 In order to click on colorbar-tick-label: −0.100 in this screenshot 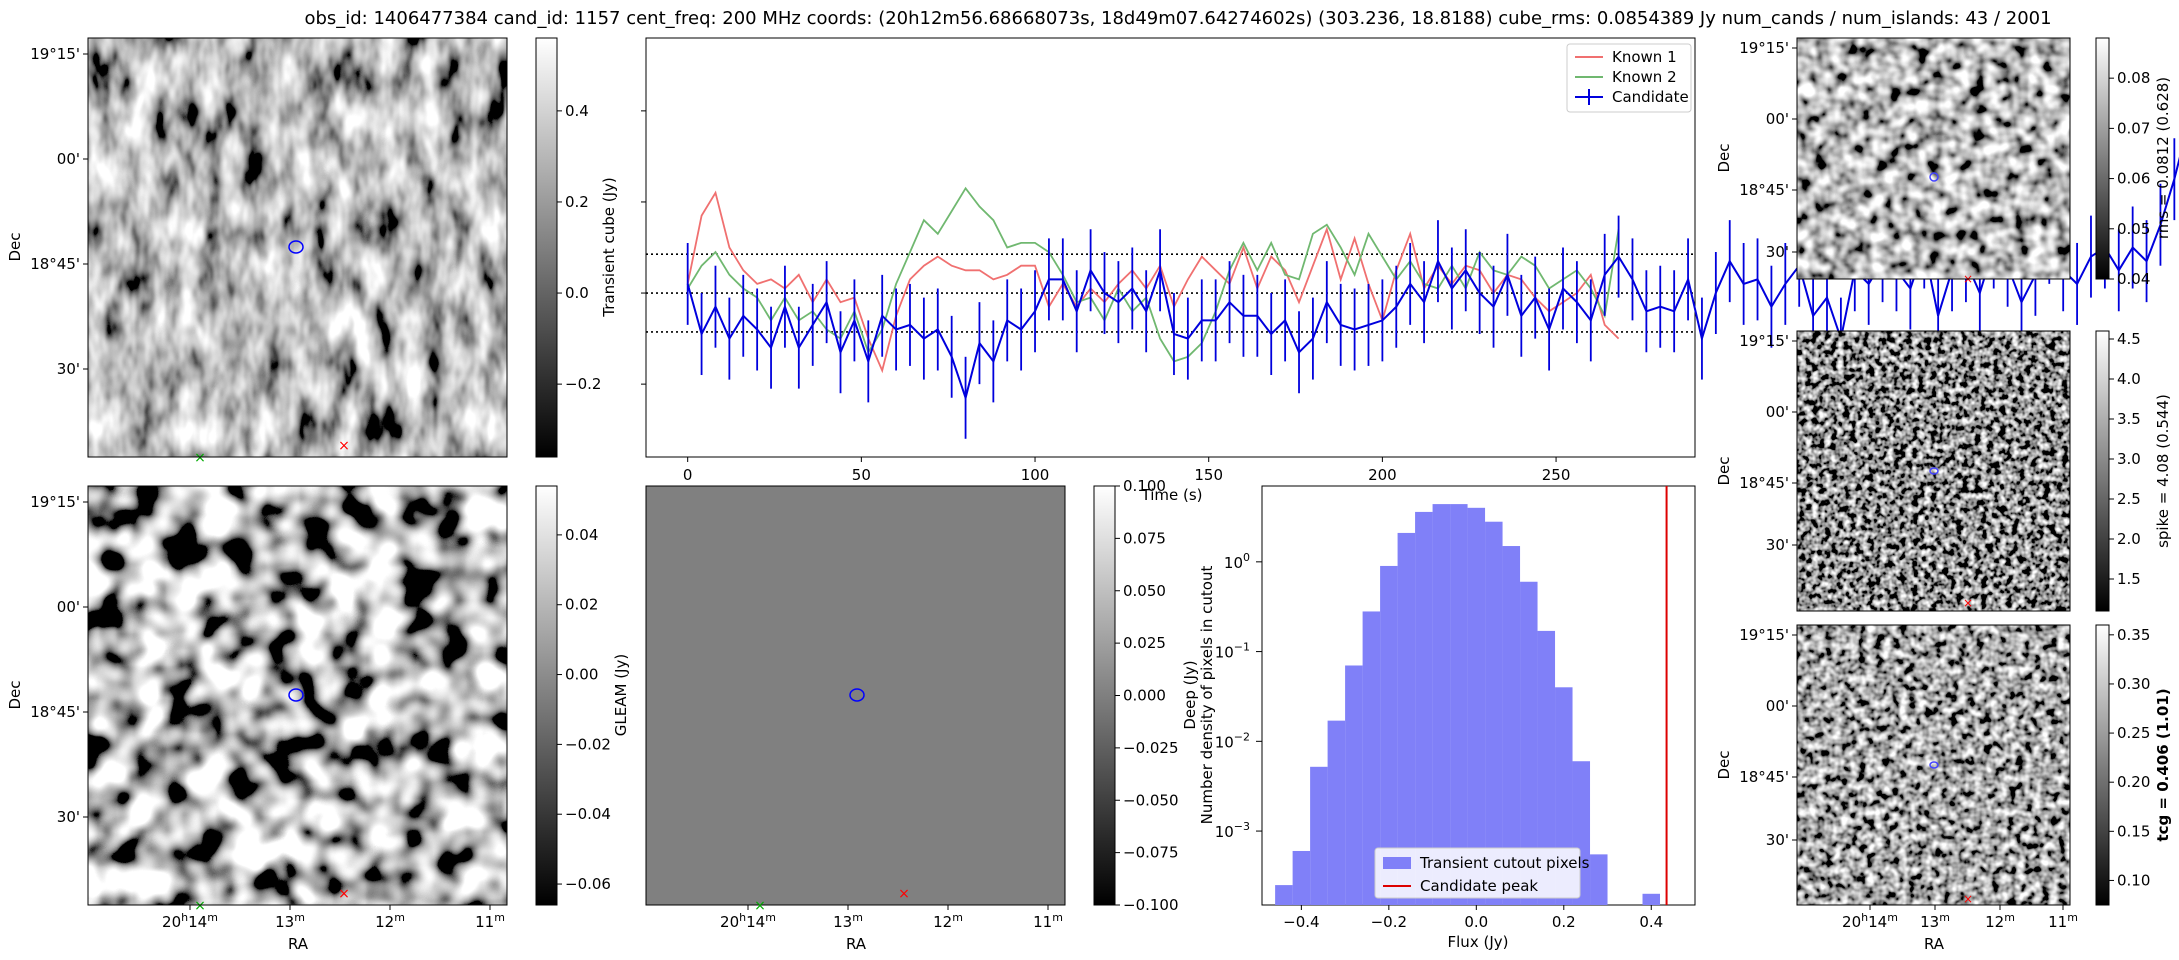, I will do `click(1151, 905)`.